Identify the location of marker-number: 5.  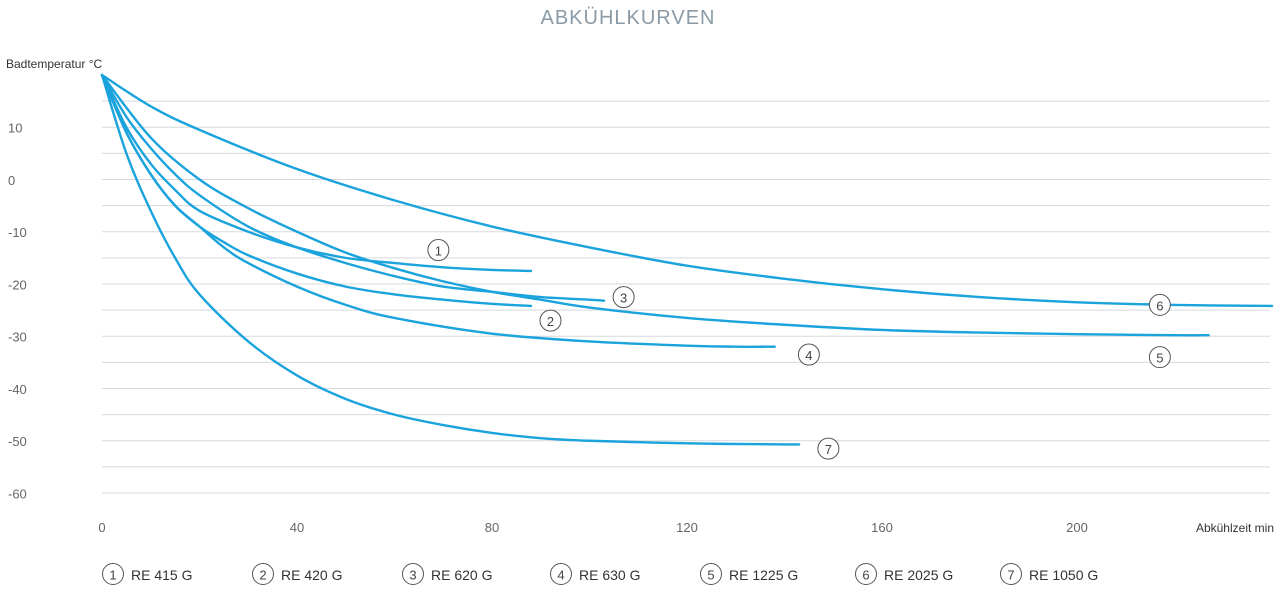
(1159, 358).